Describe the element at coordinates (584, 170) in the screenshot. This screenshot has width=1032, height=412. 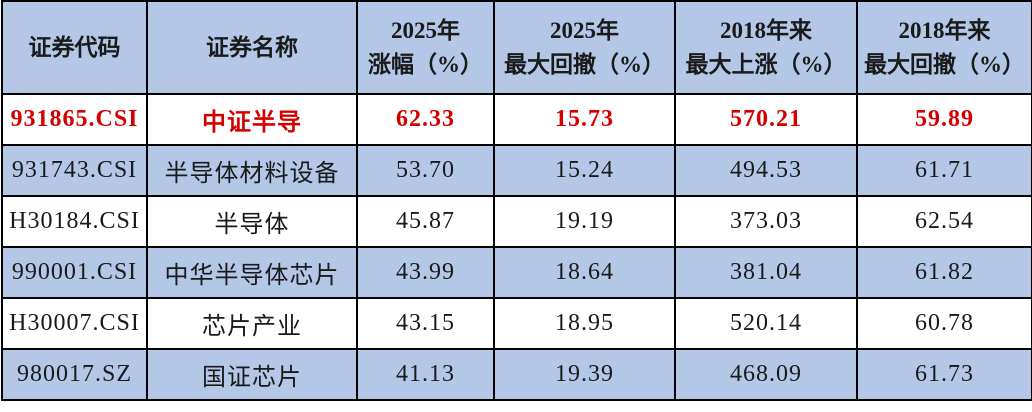
I see `cell-max-drawdown-2025: 15.24` at that location.